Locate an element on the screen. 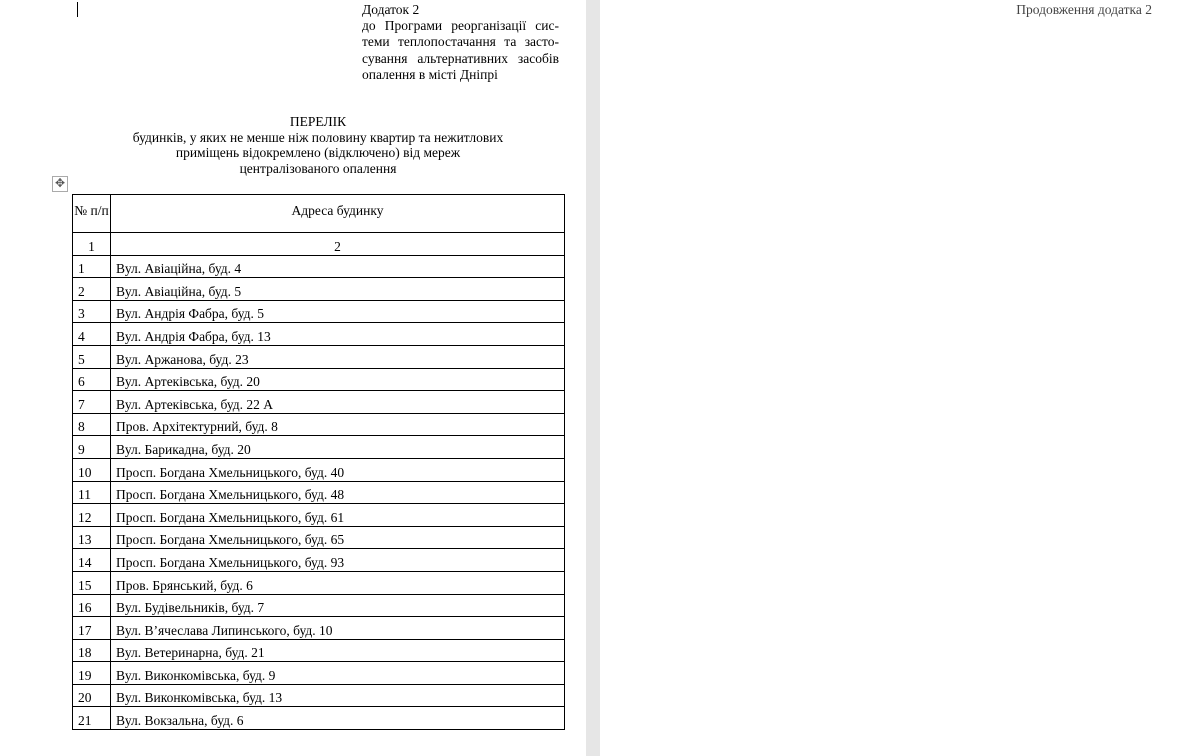  row-number: 13 is located at coordinates (91, 537).